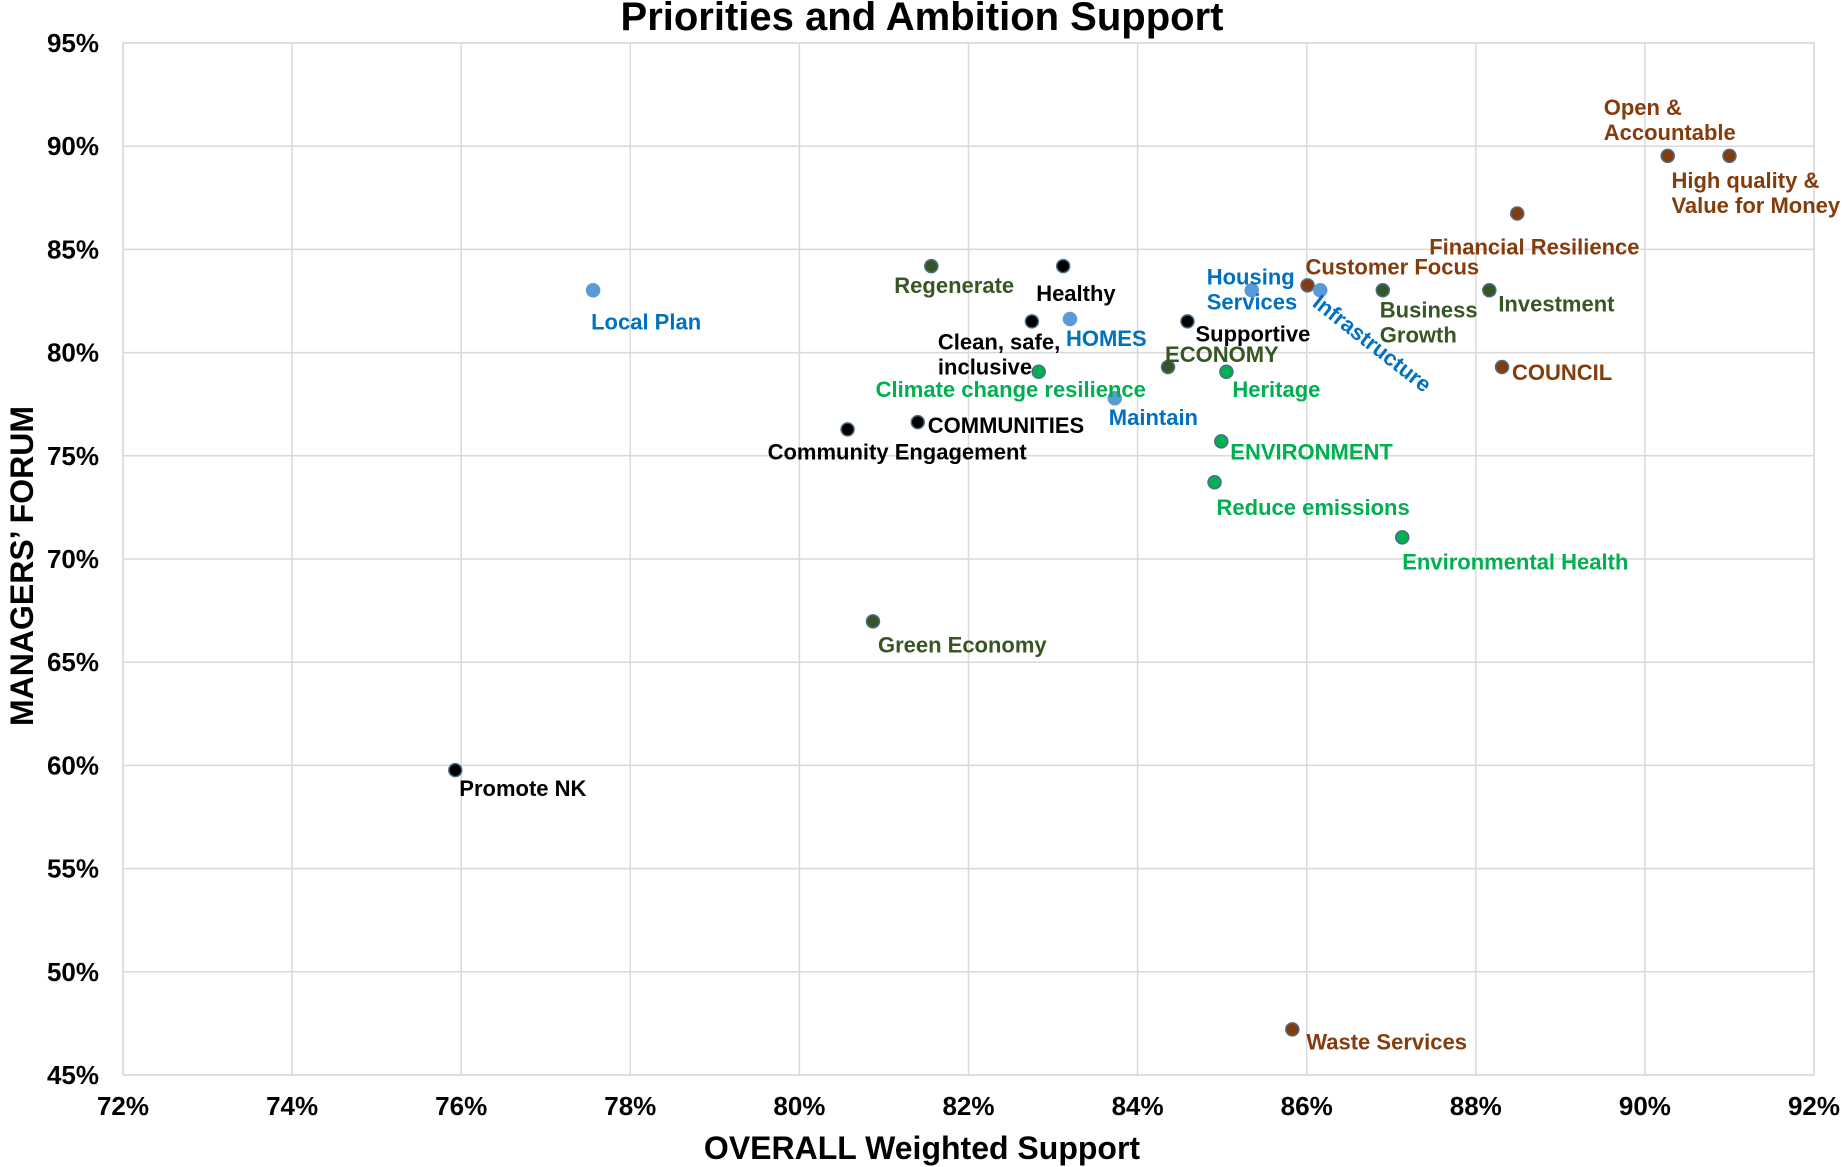  What do you see at coordinates (522, 788) in the screenshot?
I see `point-label: Promote NK` at bounding box center [522, 788].